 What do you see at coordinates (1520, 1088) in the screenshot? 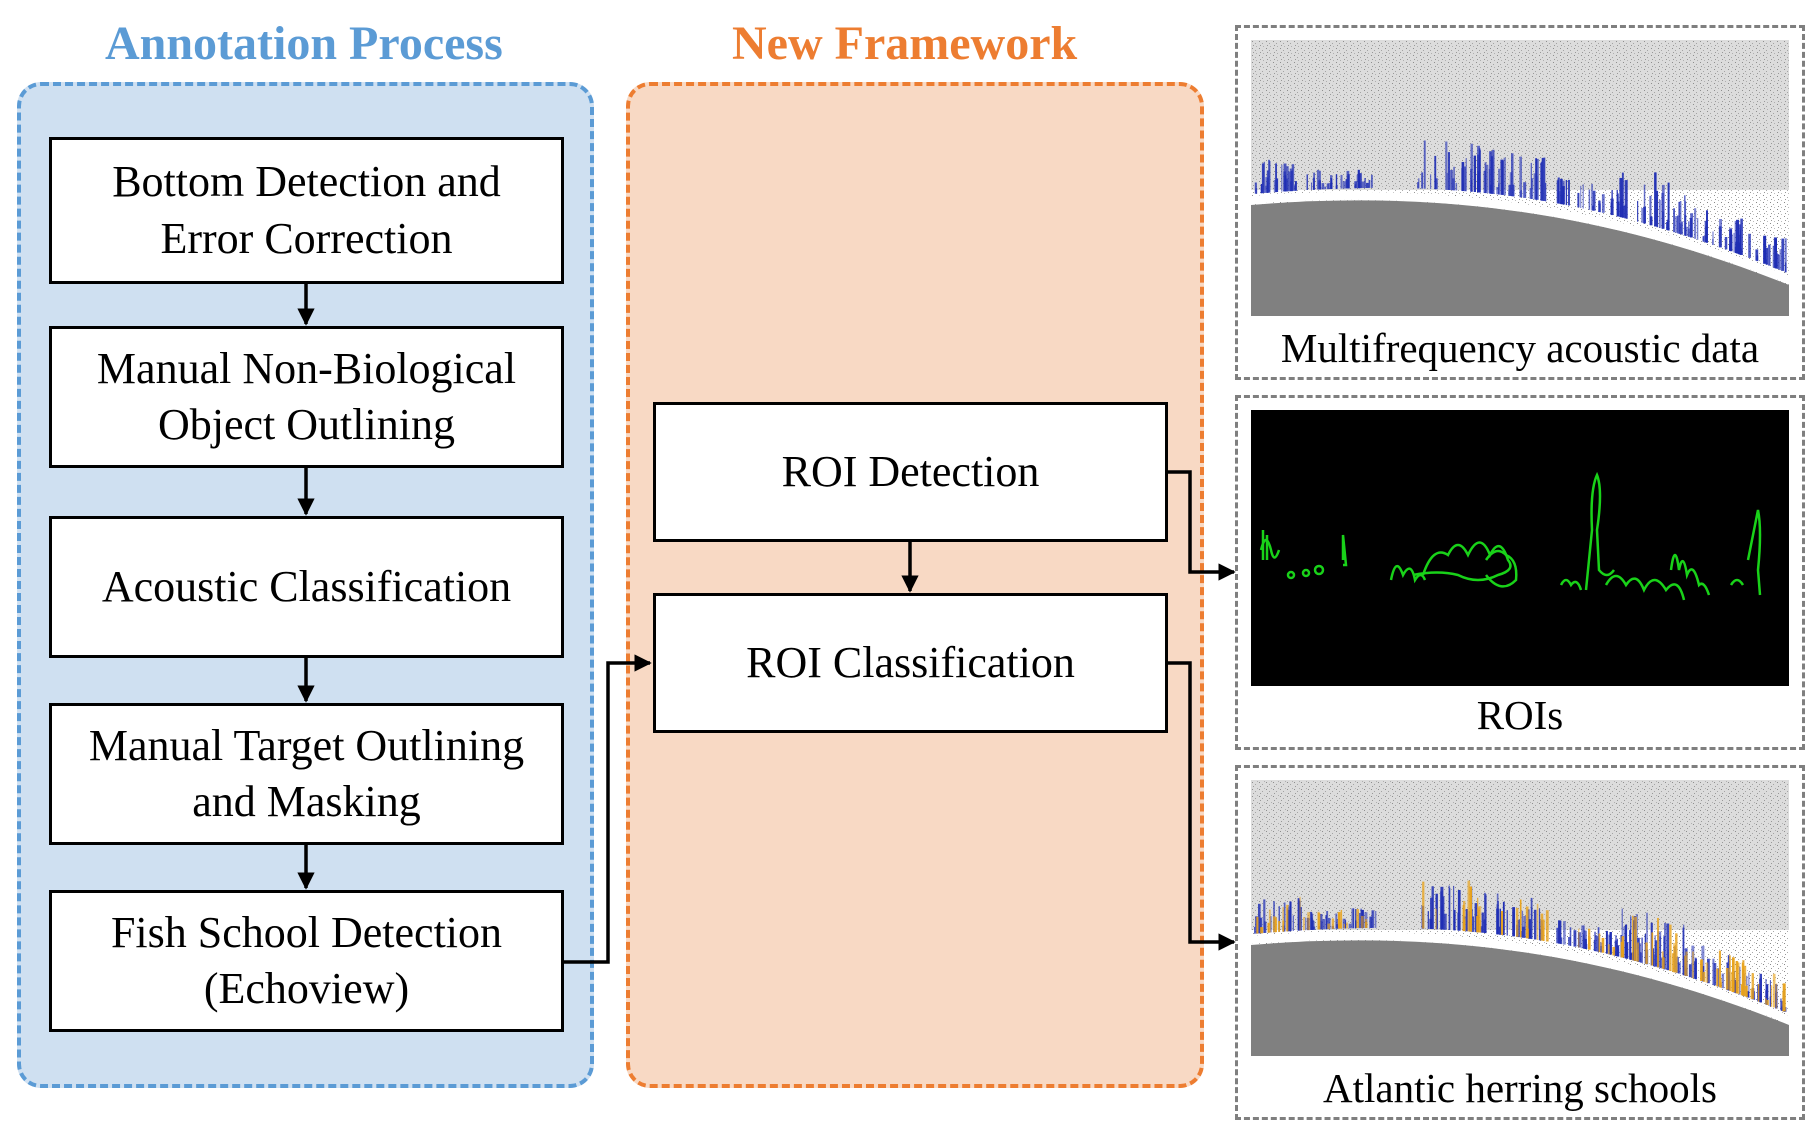
I see `caption-herring: Atlantic herring schools` at bounding box center [1520, 1088].